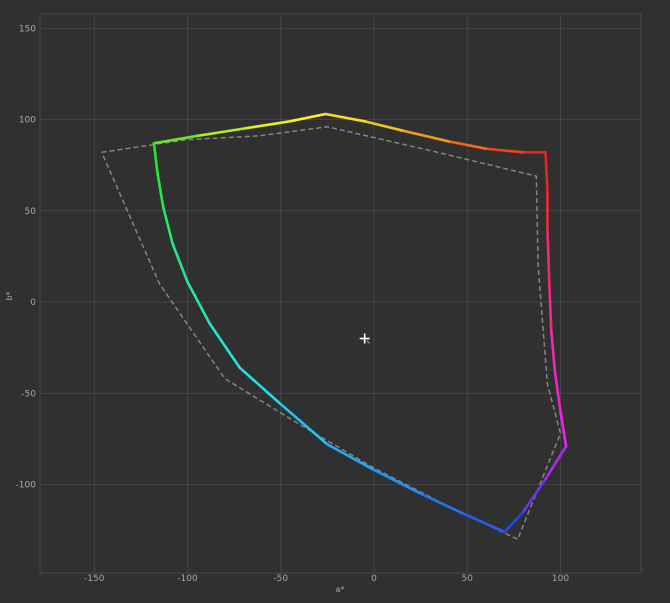 This screenshot has height=603, width=670. What do you see at coordinates (28, 394) in the screenshot?
I see `y-tick-label: -50` at bounding box center [28, 394].